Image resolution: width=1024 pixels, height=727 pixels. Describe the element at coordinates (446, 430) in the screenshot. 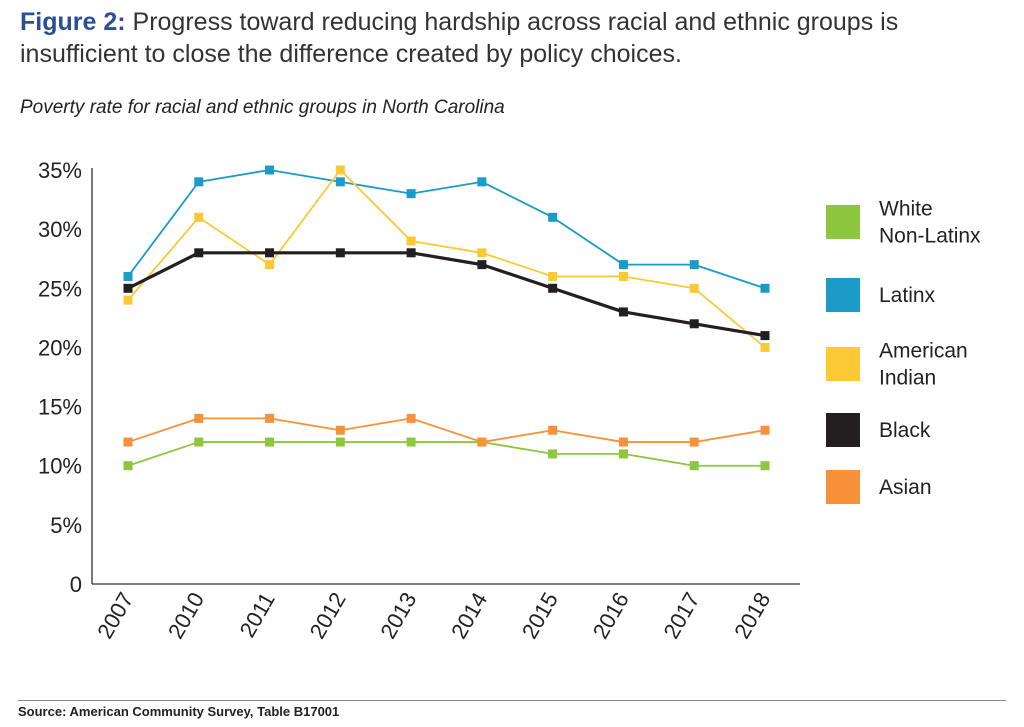

I see `series-line-asian` at that location.